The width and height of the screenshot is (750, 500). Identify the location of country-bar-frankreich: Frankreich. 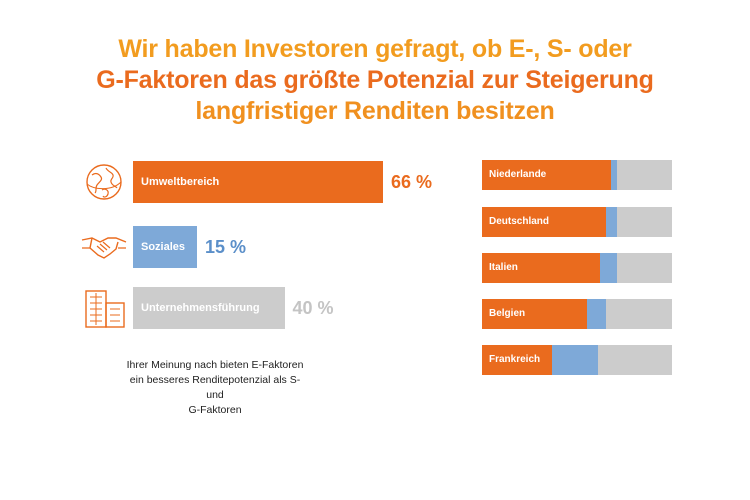
(577, 360).